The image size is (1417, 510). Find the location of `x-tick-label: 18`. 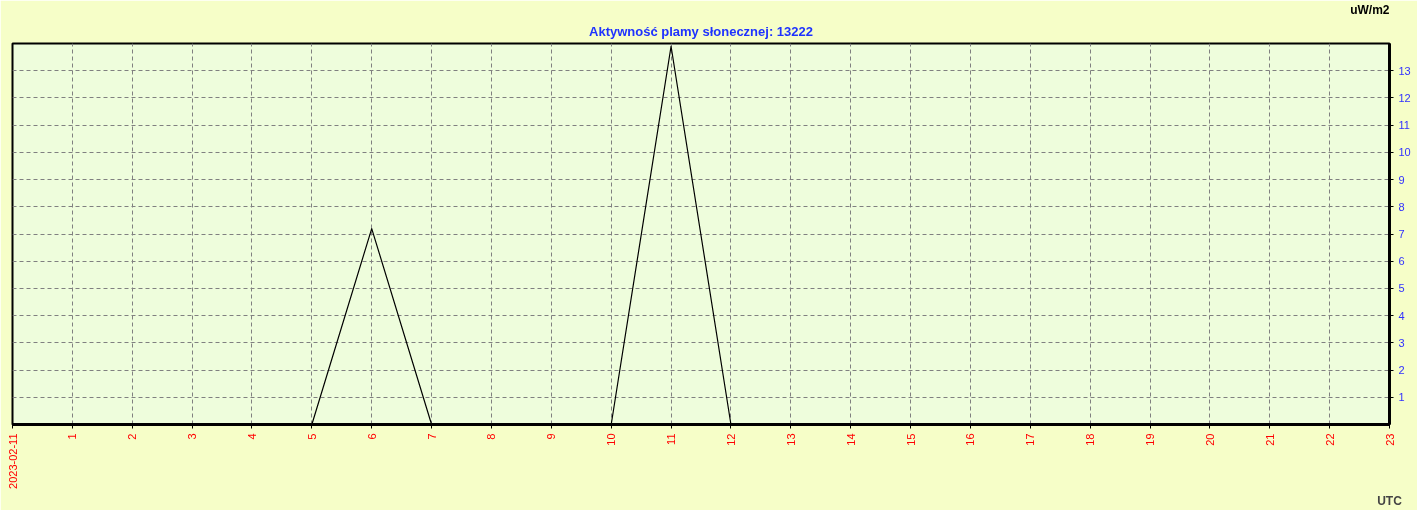

x-tick-label: 18 is located at coordinates (1090, 439).